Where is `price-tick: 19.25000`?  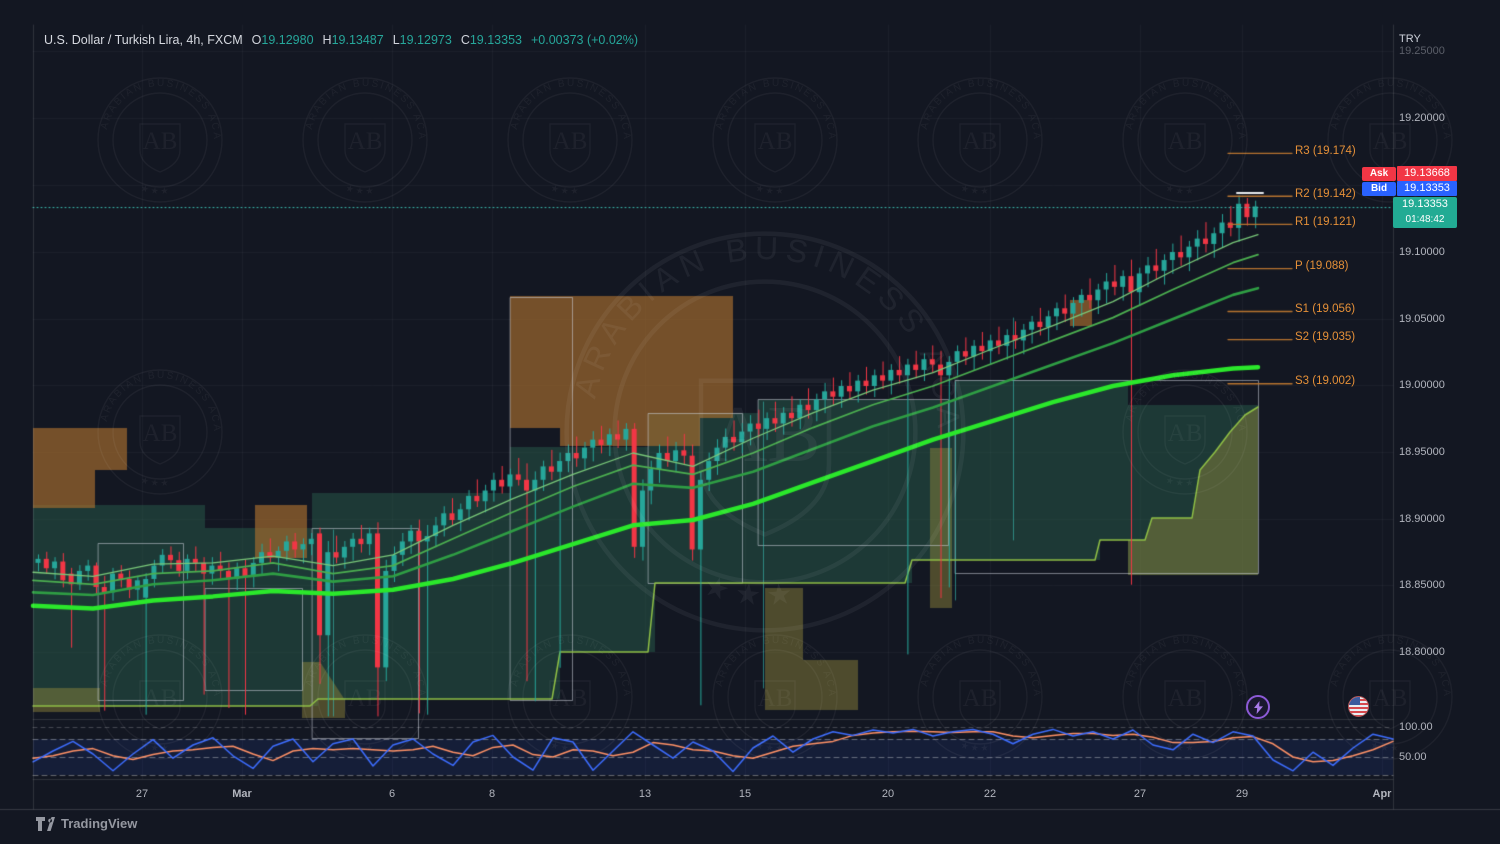 price-tick: 19.25000 is located at coordinates (1422, 51).